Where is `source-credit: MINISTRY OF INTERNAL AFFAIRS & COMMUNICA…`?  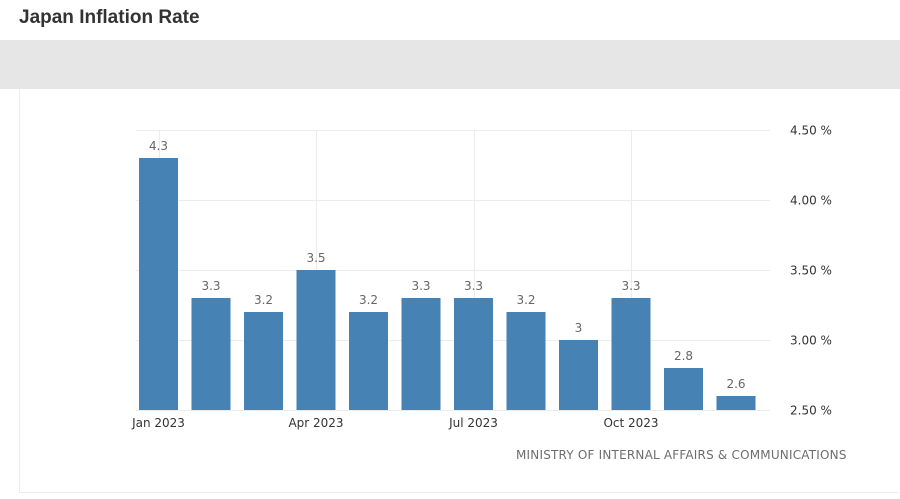 source-credit: MINISTRY OF INTERNAL AFFAIRS & COMMUNICA… is located at coordinates (681, 455).